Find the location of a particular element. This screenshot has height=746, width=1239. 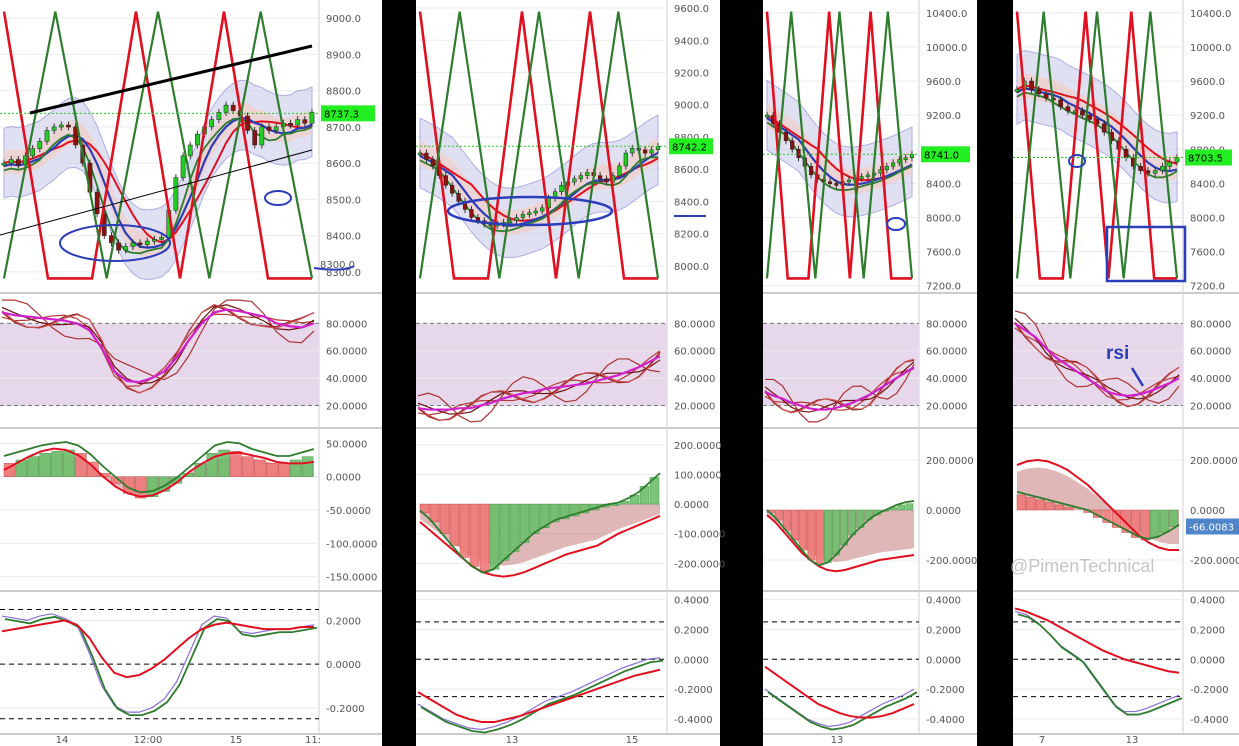

macd-tick-label: 0.0000 is located at coordinates (343, 478).